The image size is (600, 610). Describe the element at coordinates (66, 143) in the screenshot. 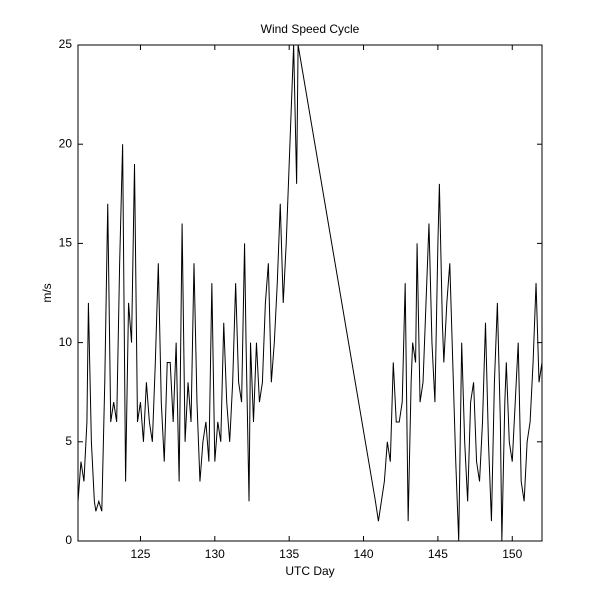

I see `y-tick-label: 20` at that location.